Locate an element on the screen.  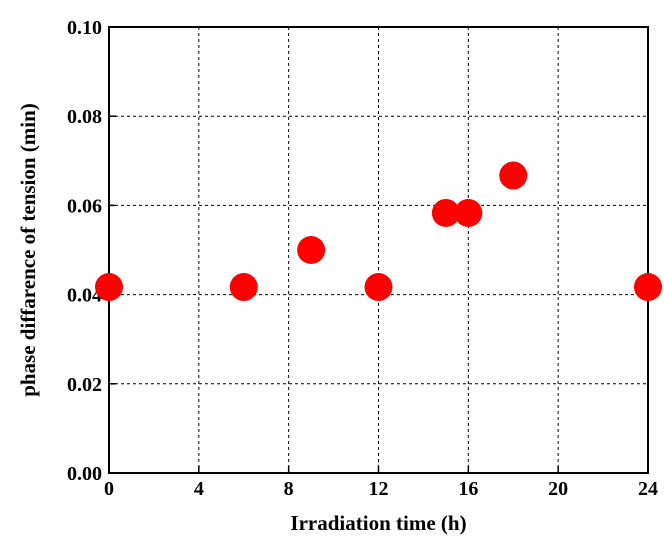
x-tick-label: 12 is located at coordinates (379, 489).